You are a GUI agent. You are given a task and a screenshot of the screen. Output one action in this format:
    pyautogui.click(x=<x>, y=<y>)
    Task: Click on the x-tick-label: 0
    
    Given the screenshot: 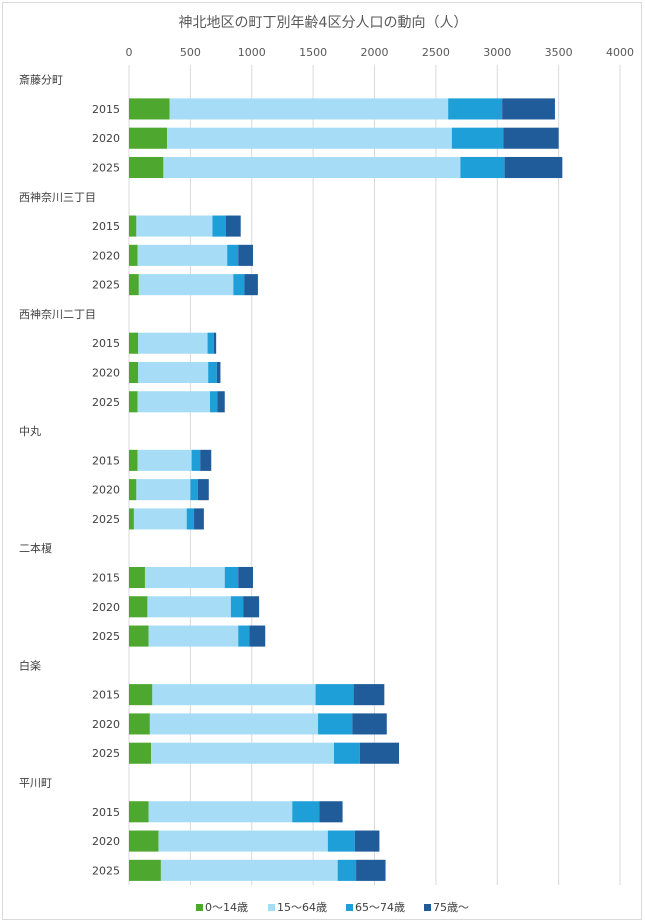 What is the action you would take?
    pyautogui.click(x=129, y=52)
    